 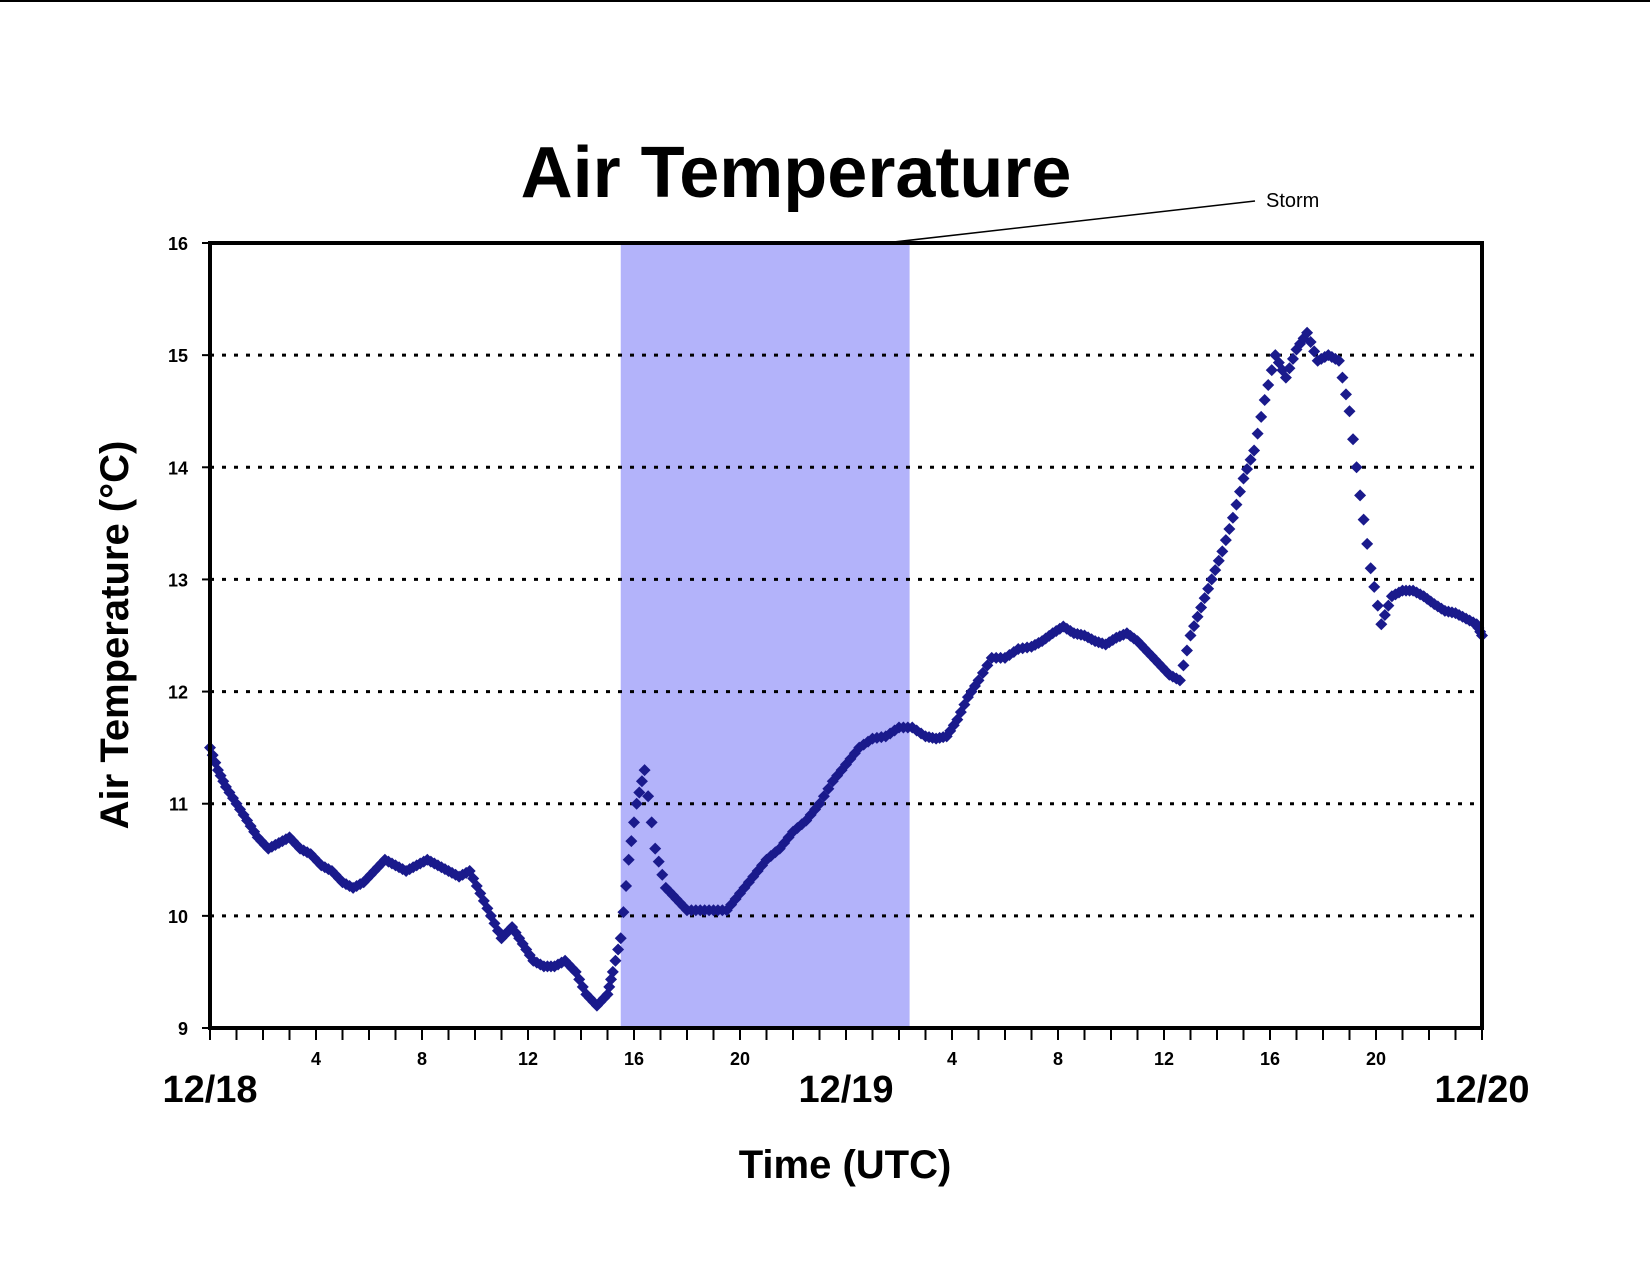 I want to click on date-label: 12/18, so click(x=209, y=1090).